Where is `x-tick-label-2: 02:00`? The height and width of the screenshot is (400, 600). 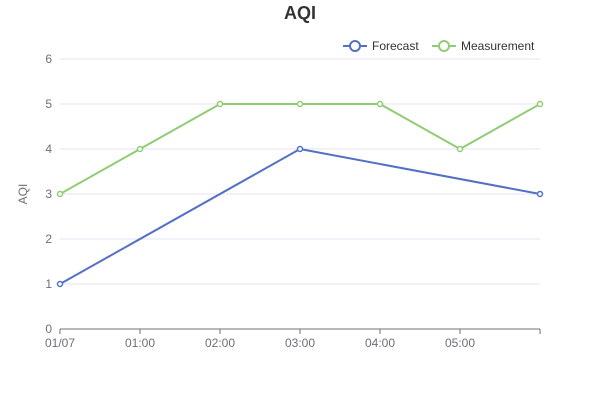
x-tick-label-2: 02:00 is located at coordinates (220, 343).